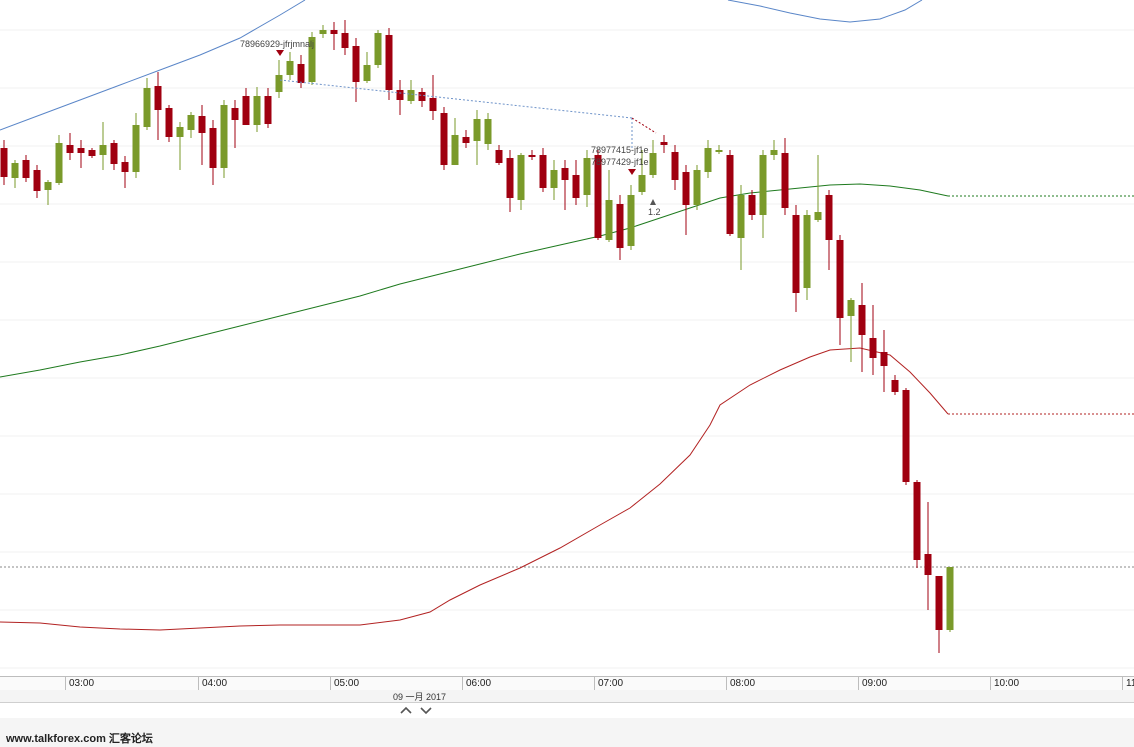  What do you see at coordinates (611, 683) in the screenshot?
I see `tick-label: 07:00` at bounding box center [611, 683].